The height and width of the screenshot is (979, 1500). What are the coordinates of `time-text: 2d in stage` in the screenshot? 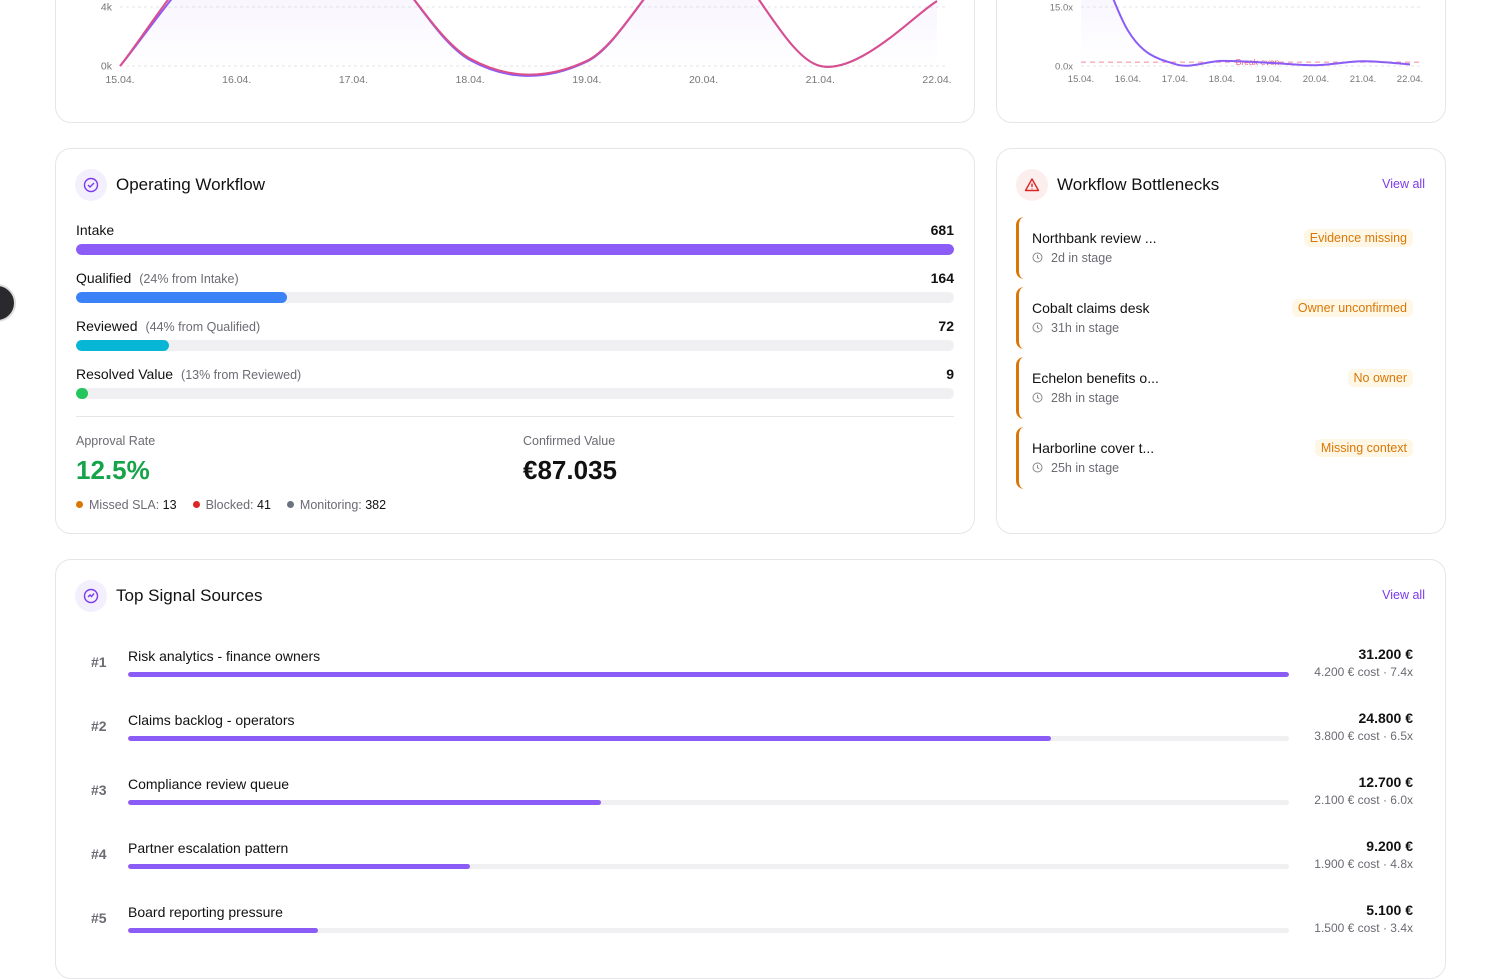 It's located at (1082, 258).